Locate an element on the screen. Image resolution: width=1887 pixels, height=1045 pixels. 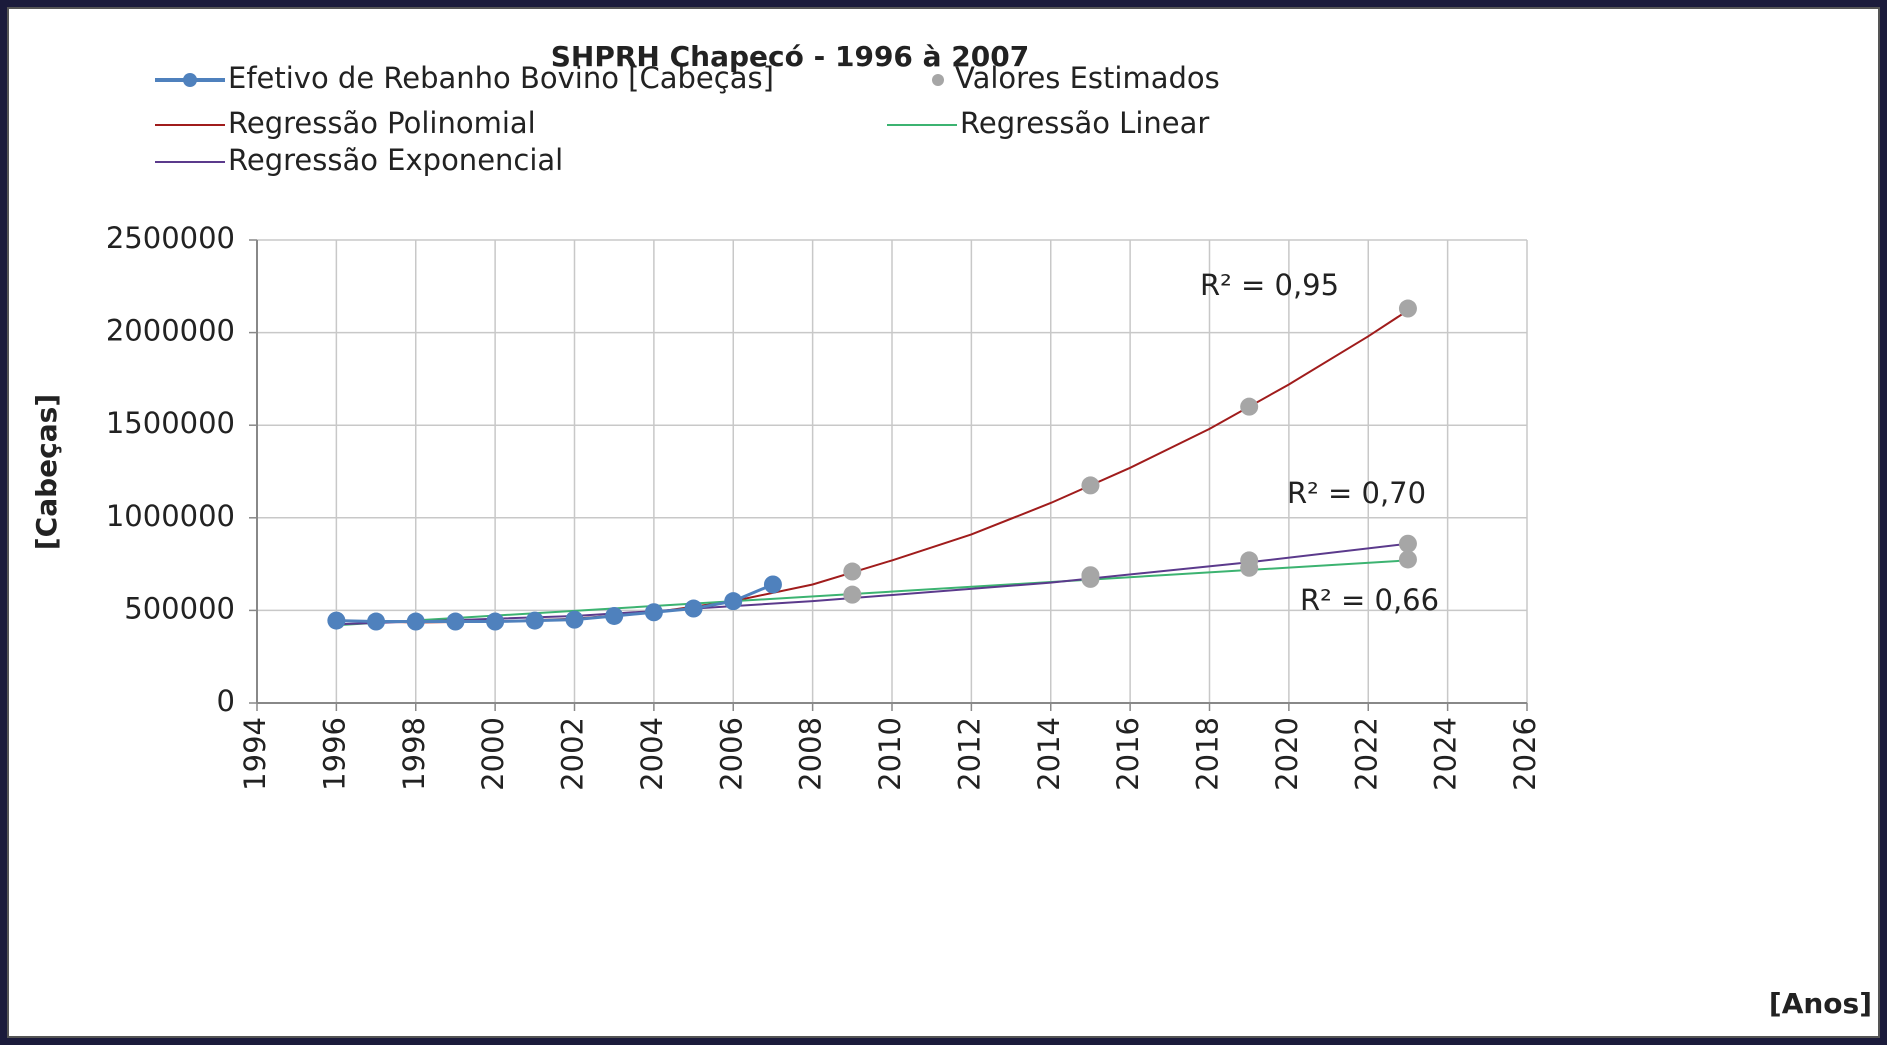
x-axis-label: [Anos] is located at coordinates (1820, 1003).